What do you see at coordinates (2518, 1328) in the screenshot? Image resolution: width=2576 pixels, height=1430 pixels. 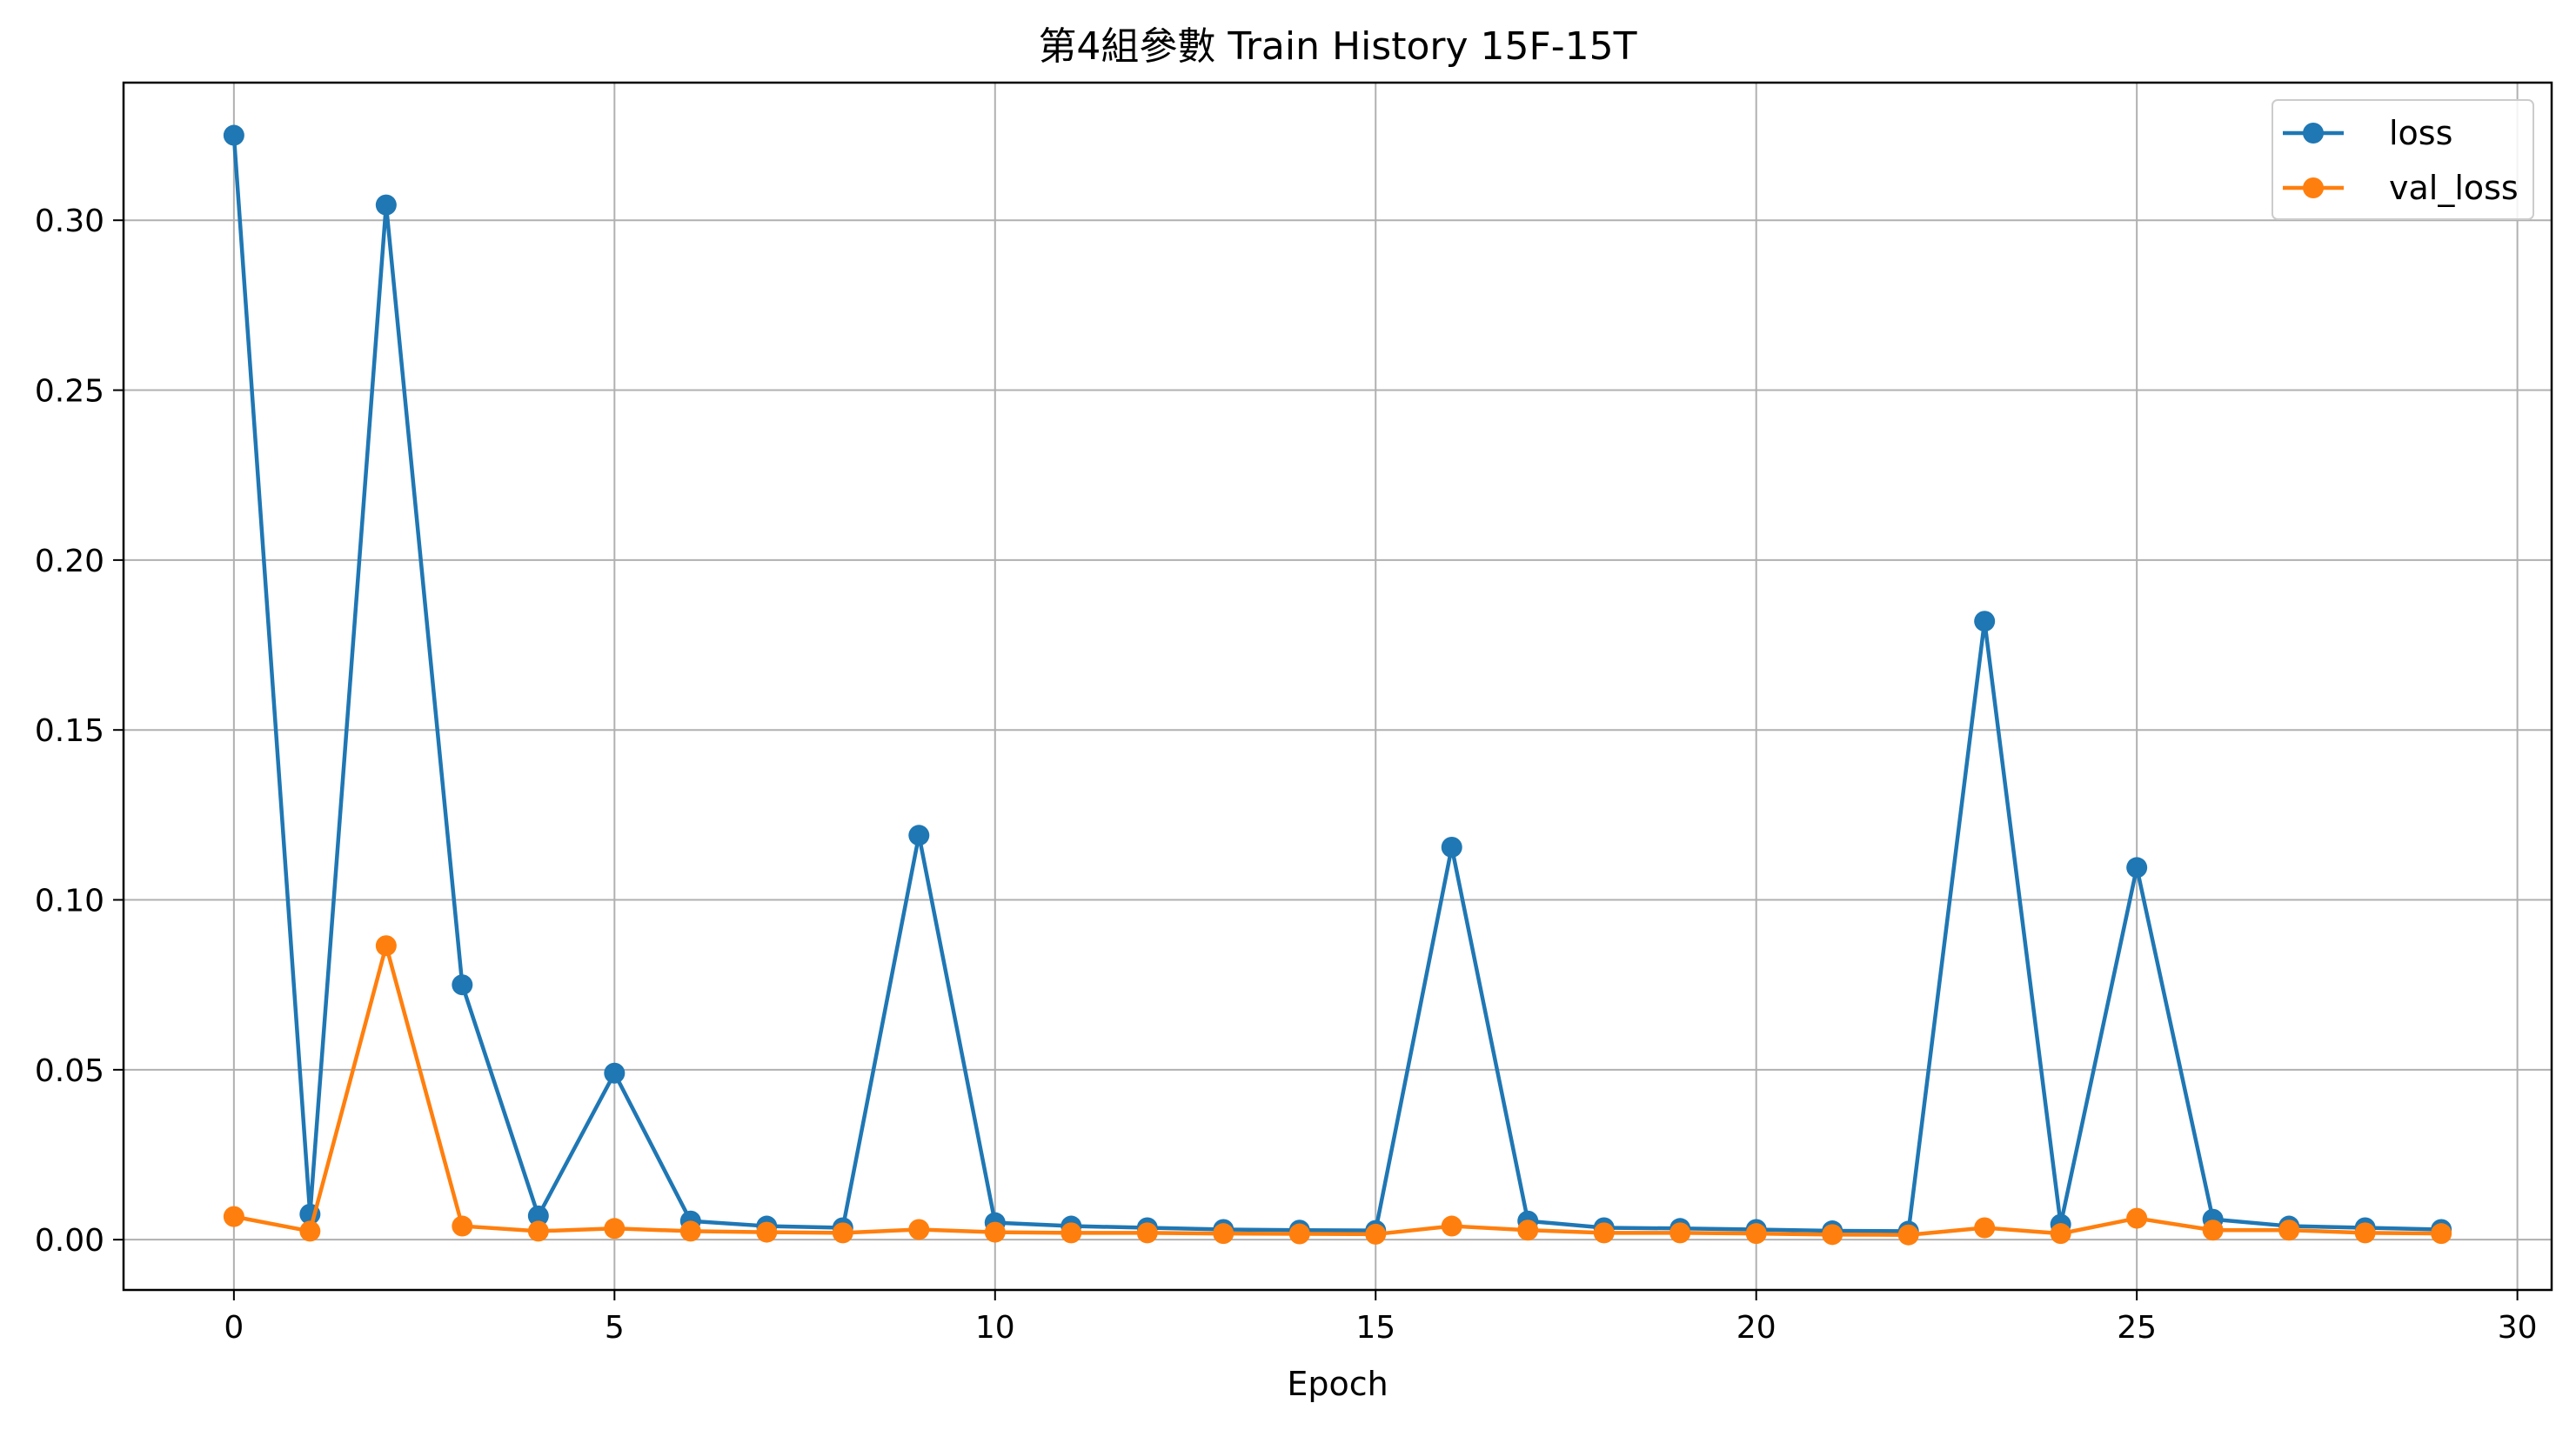 I see `x-tick-label: 30` at bounding box center [2518, 1328].